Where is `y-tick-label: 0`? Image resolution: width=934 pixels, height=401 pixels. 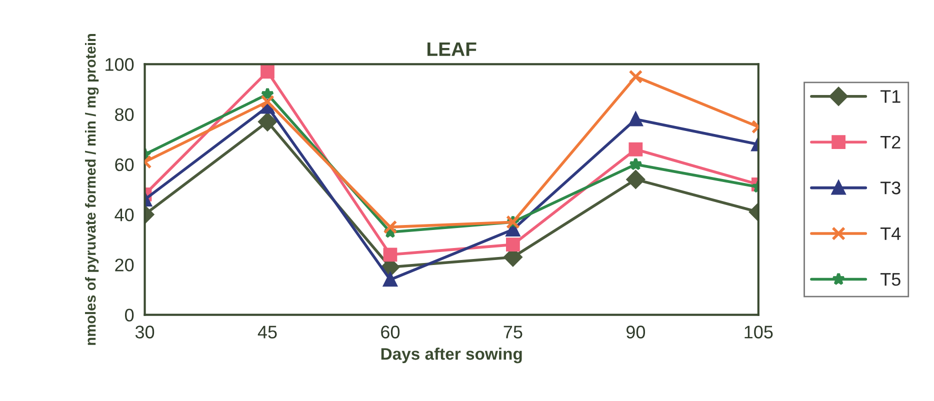
y-tick-label: 0 is located at coordinates (129, 315).